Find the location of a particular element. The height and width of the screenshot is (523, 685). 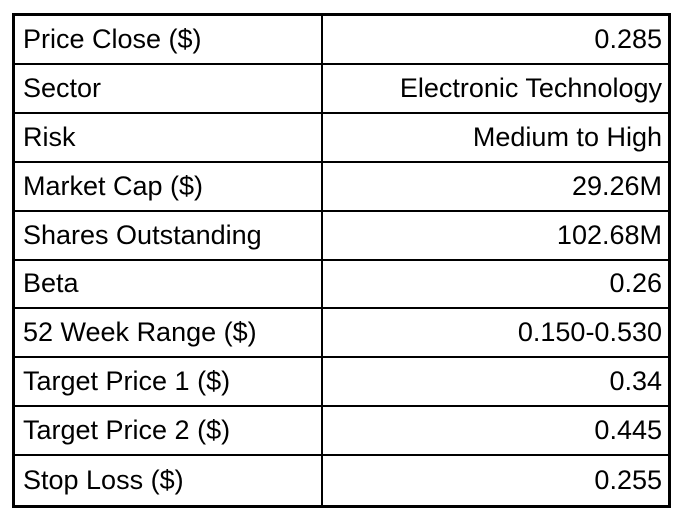

row-label: Stop Loss ($) is located at coordinates (169, 480).